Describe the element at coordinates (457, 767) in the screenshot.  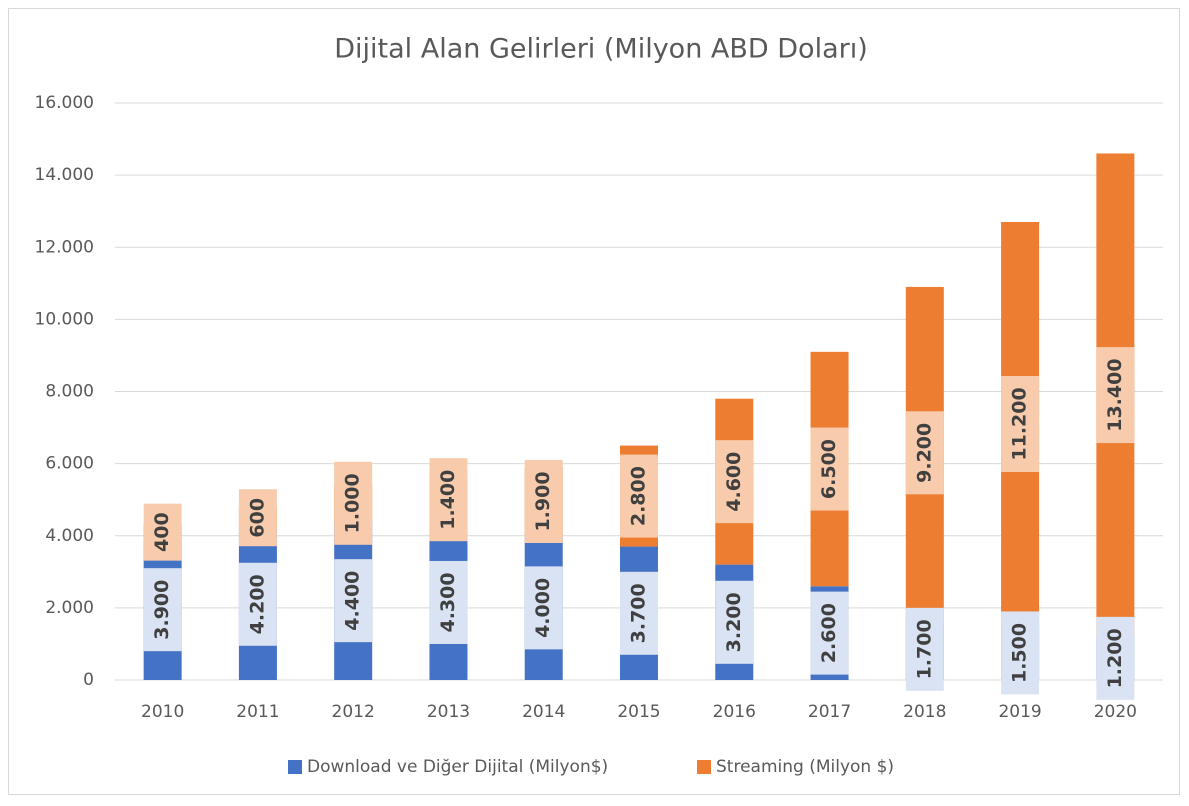
I see `legend-label: Download ve Diğer Dijital (Milyon$)` at that location.